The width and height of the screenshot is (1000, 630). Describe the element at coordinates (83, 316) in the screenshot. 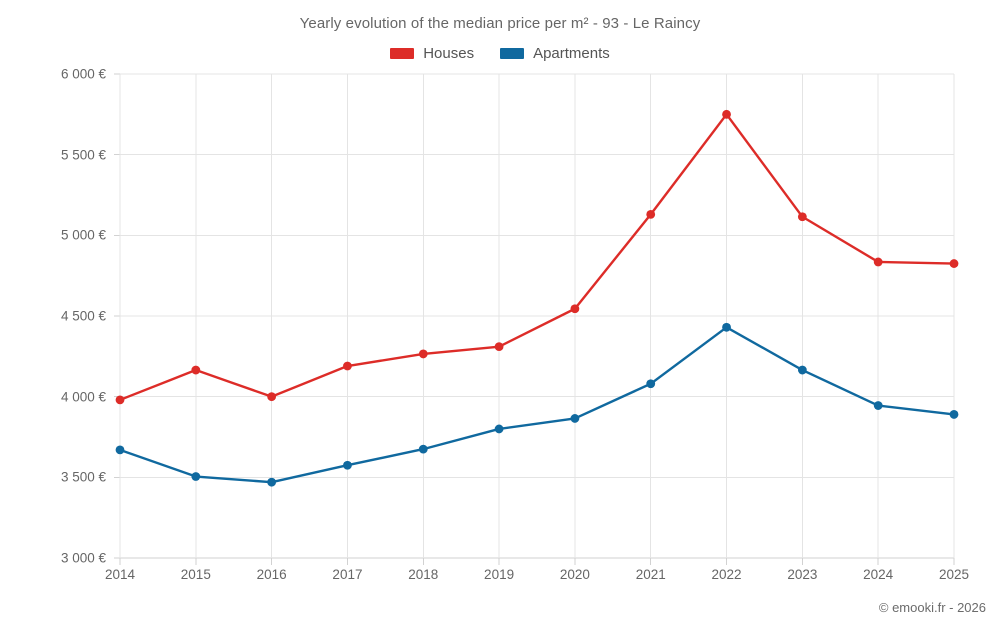

I see `y-axis-tick-label: 4 500 €` at that location.